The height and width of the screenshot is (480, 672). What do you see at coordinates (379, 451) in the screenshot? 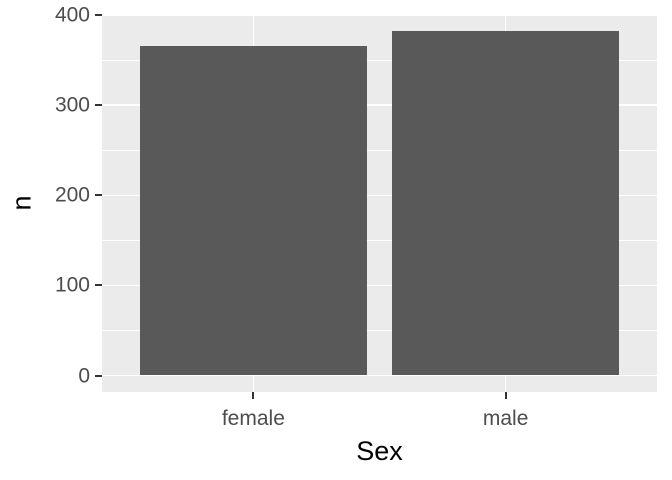
I see `x-axis-title: Sex` at bounding box center [379, 451].